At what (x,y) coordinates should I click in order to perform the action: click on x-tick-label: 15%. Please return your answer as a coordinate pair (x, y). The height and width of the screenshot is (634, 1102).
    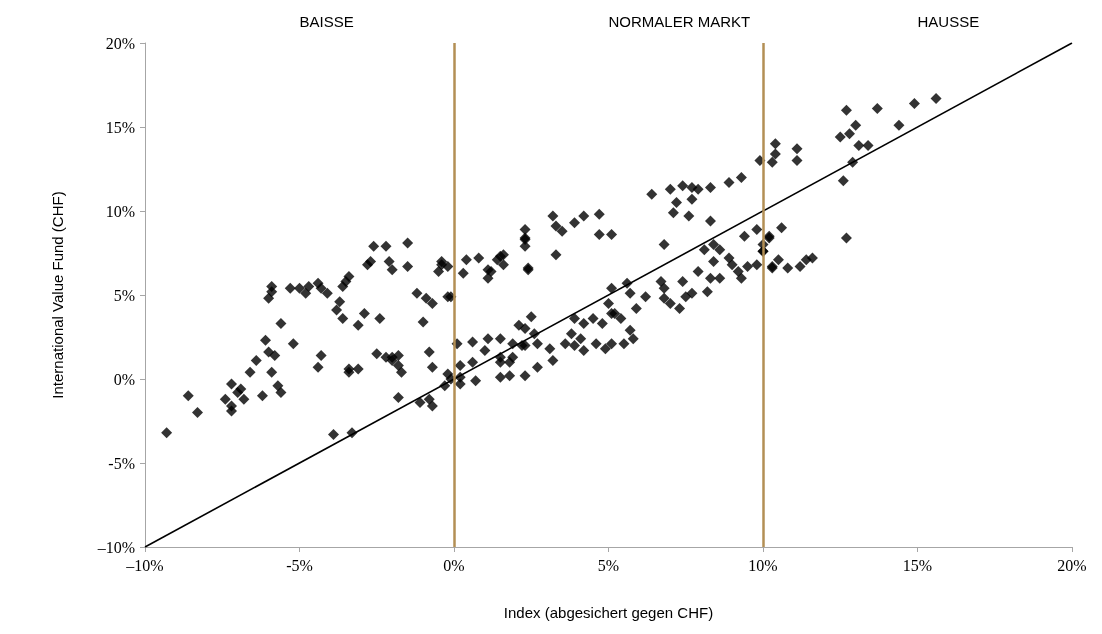
    Looking at the image, I should click on (917, 565).